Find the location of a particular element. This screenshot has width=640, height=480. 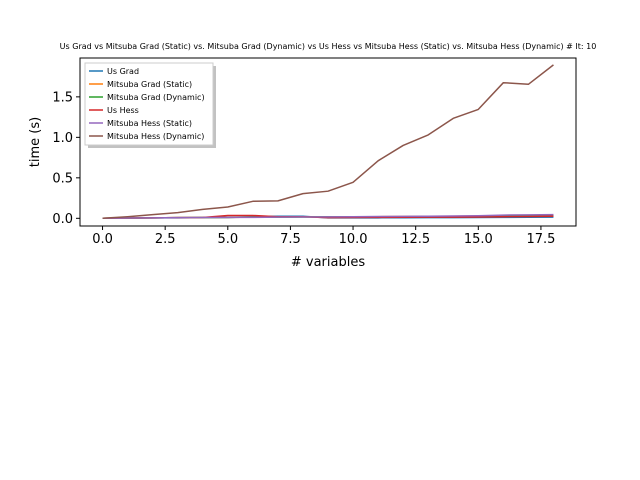

legend-label: Mitsuba Hess (Static) is located at coordinates (149, 123).